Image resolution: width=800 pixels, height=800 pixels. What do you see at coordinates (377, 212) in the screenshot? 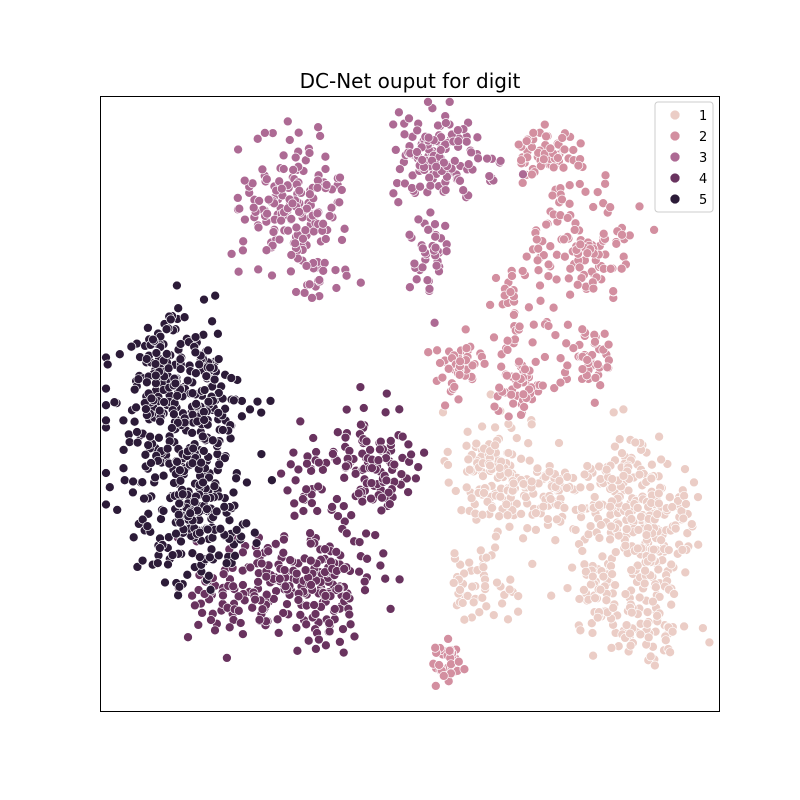
I see `series-3-points` at bounding box center [377, 212].